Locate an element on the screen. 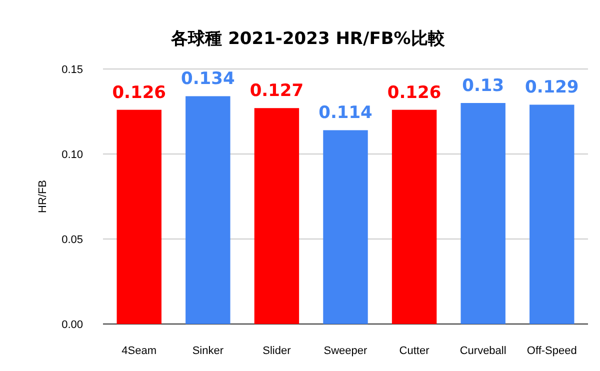  data-label: 0.134 is located at coordinates (208, 79).